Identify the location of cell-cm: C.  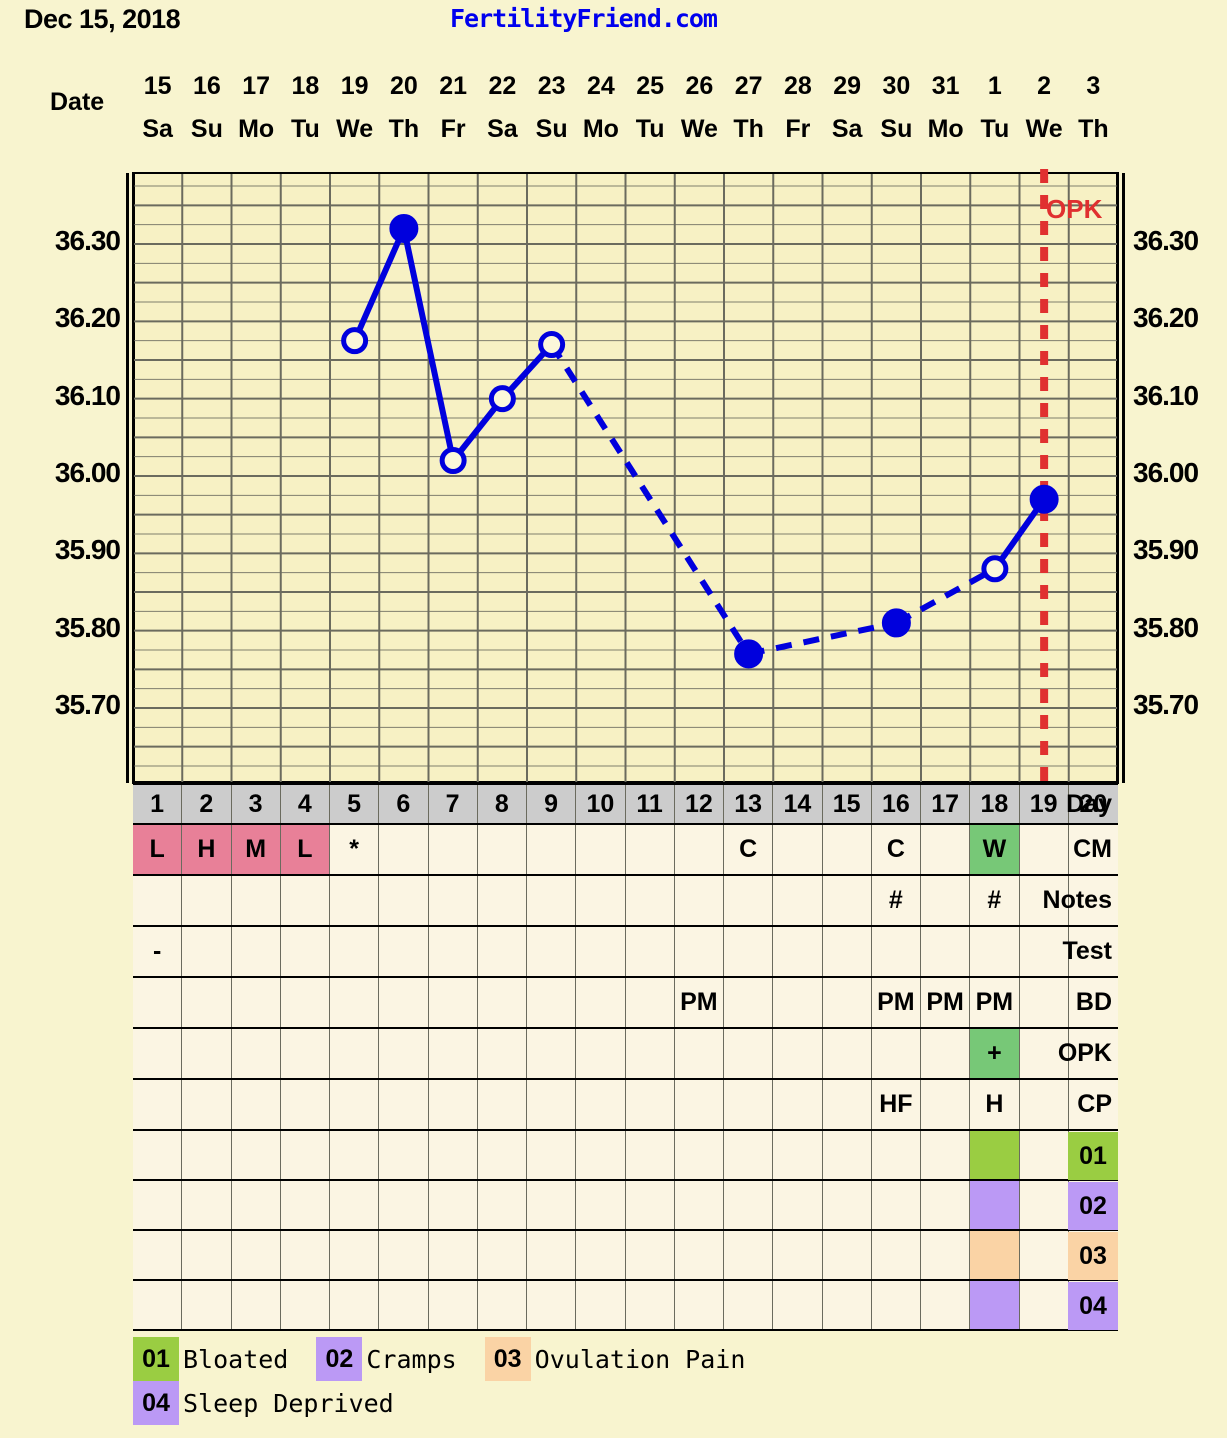
(896, 849).